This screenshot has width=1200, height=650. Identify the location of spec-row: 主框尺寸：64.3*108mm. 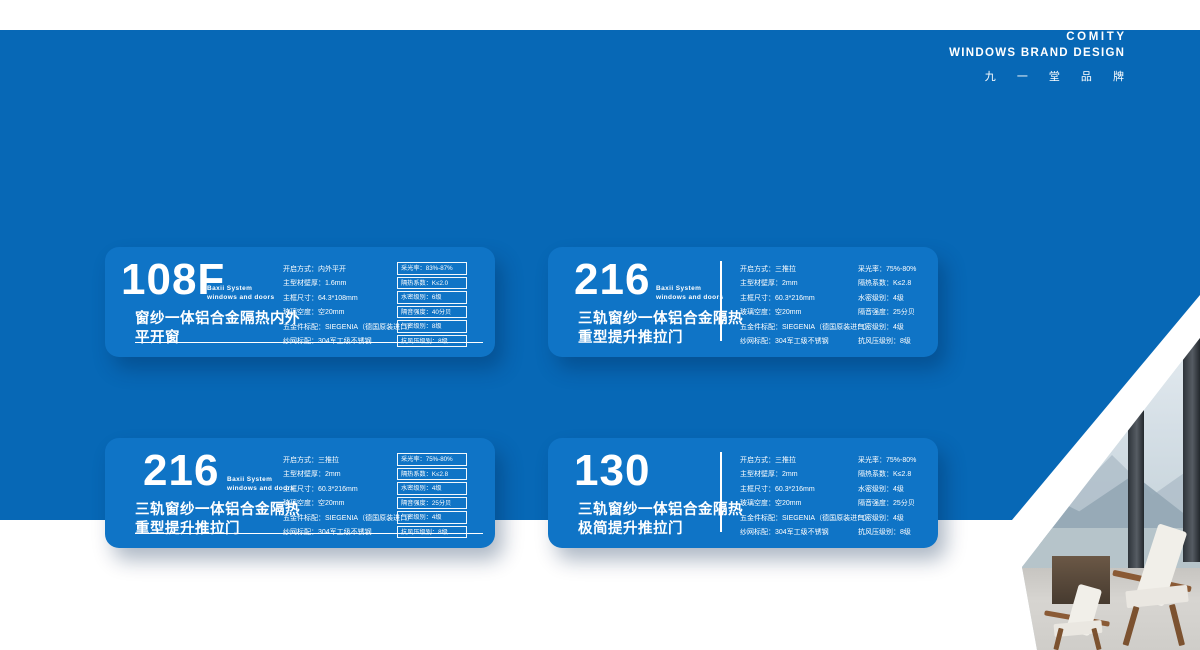
(320, 298).